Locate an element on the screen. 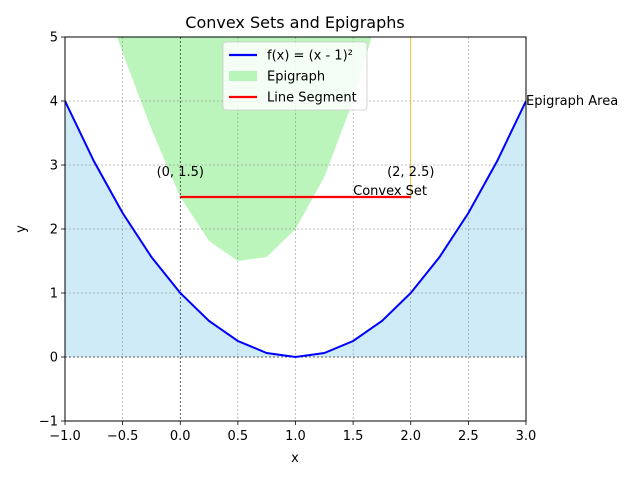 This screenshot has width=640, height=480. x-tick-label: 1.5 is located at coordinates (353, 436).